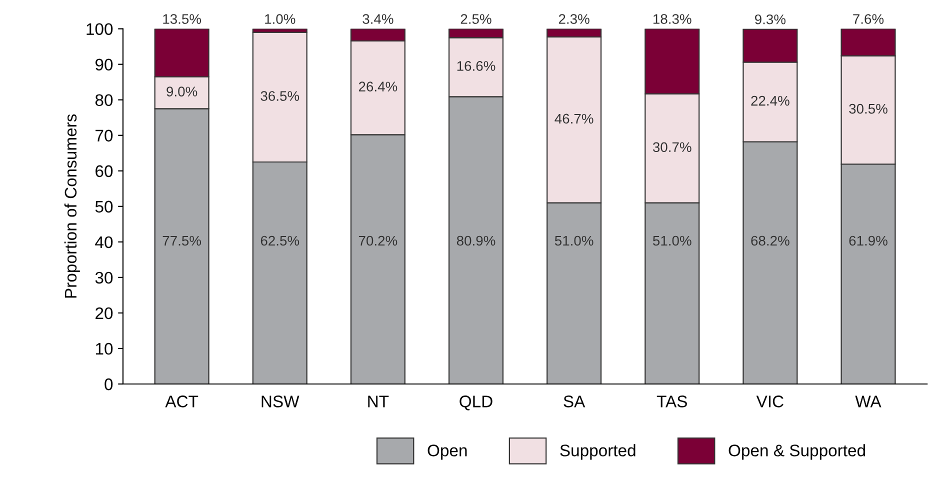 The image size is (946, 480). I want to click on y-tick-label: 30, so click(104, 278).